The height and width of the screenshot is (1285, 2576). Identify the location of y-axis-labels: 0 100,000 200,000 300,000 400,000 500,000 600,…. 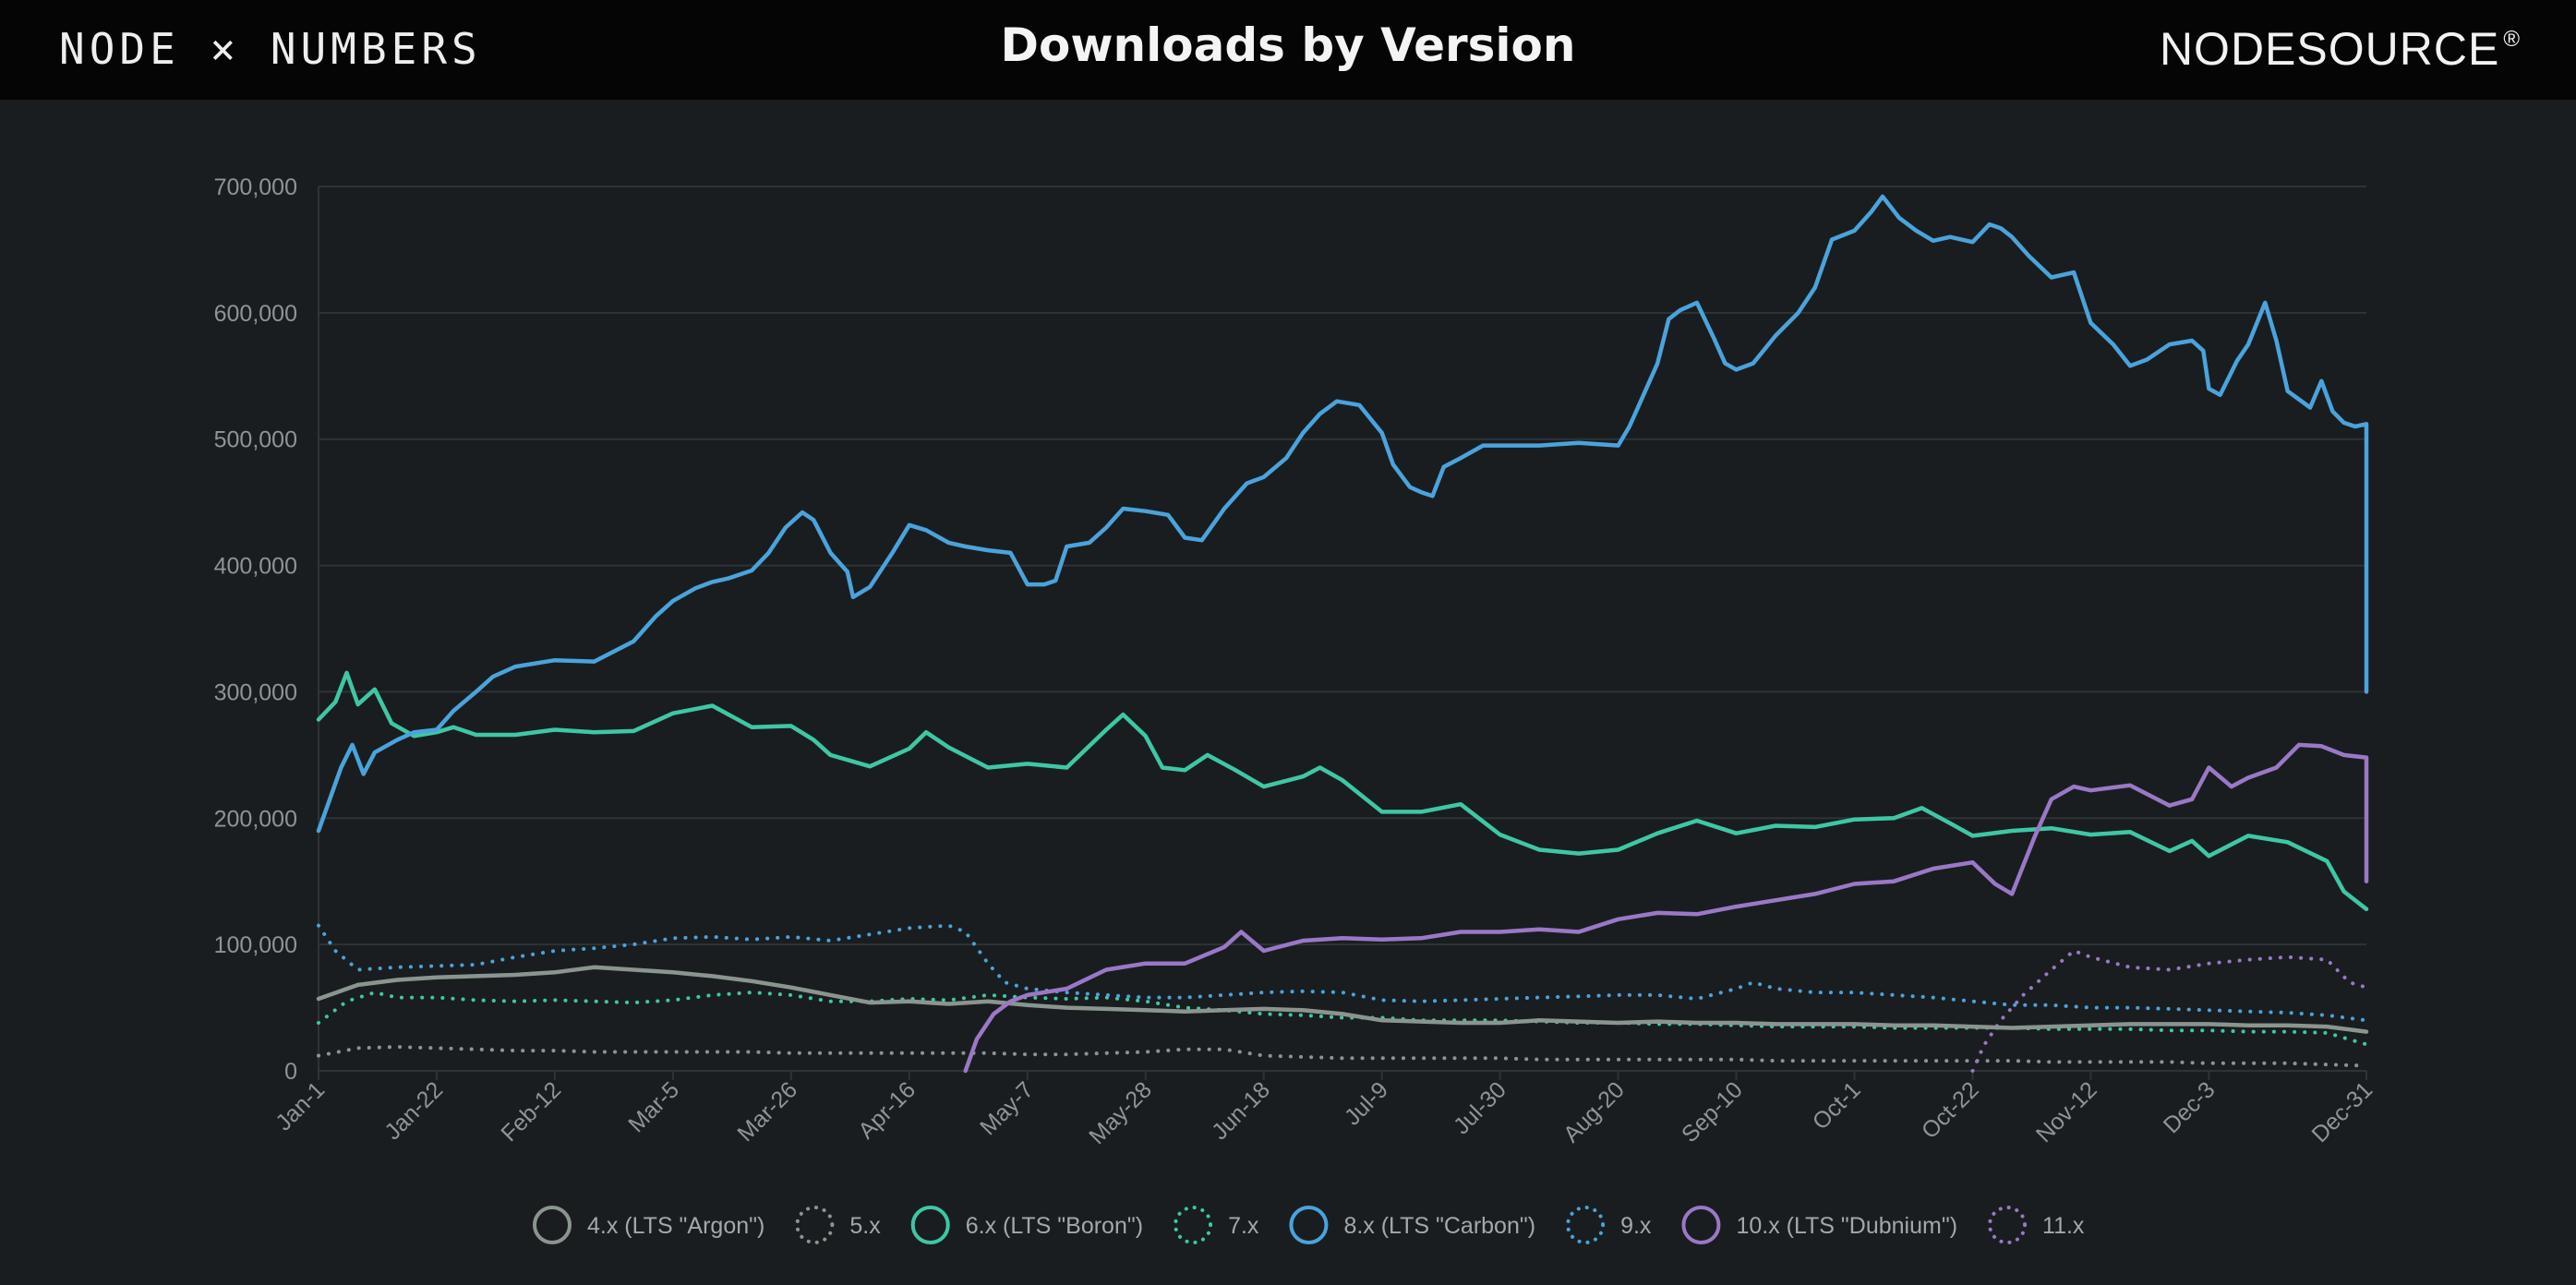
(255, 629).